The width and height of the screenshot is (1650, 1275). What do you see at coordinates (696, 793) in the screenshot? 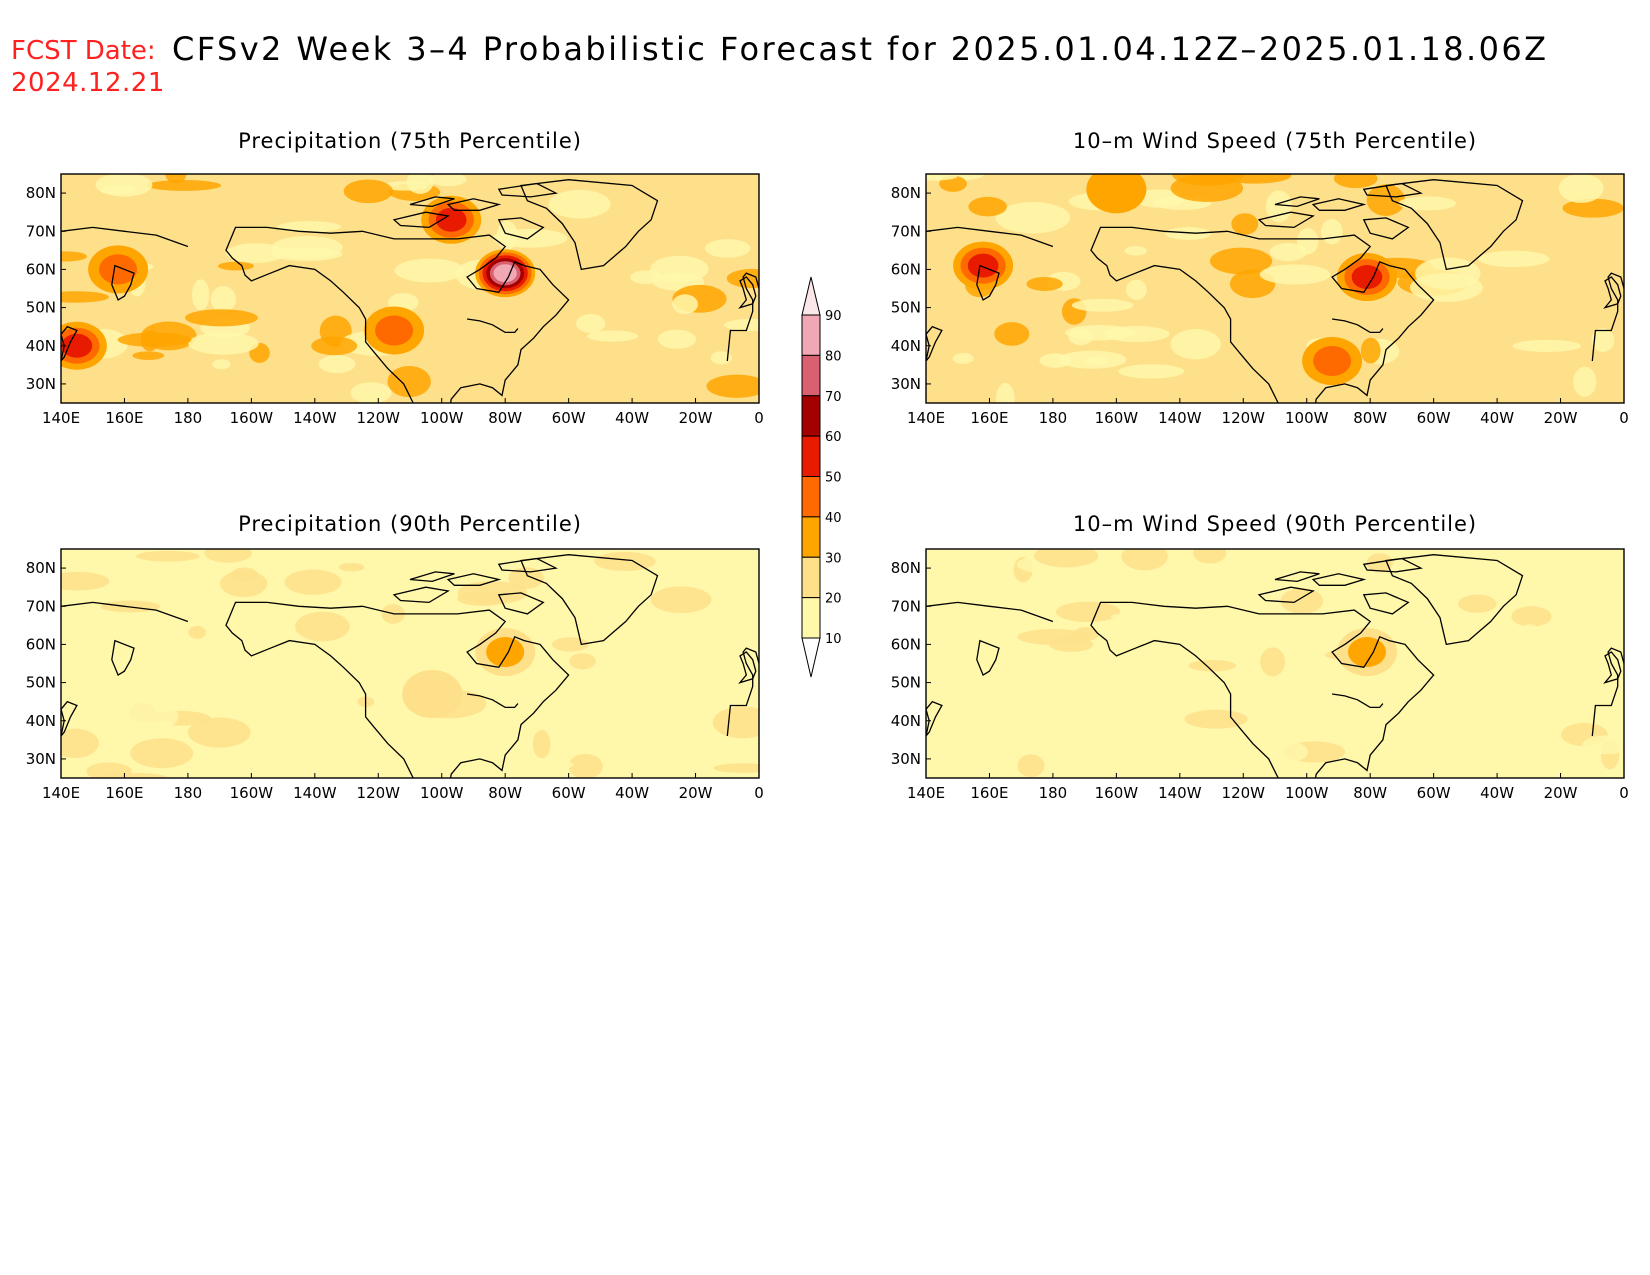
I see `x-tick-label: 20W` at bounding box center [696, 793].